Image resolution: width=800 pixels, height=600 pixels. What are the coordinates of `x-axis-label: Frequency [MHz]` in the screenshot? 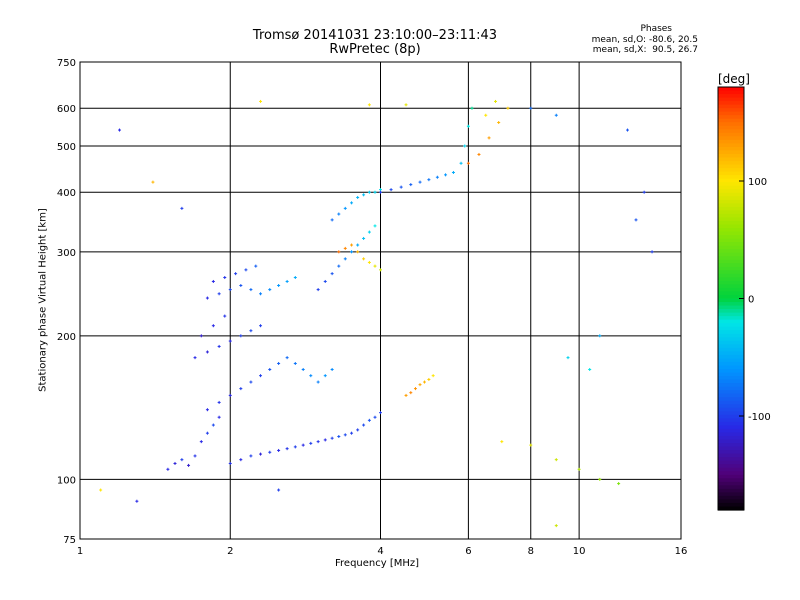 It's located at (377, 563).